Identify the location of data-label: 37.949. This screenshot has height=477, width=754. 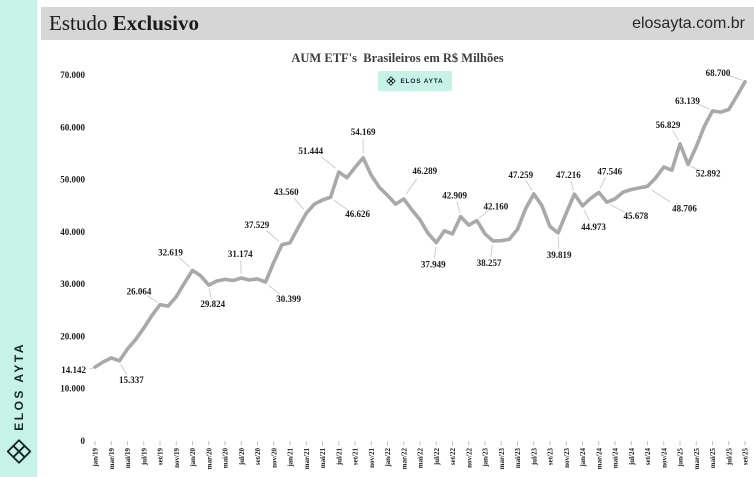
(433, 265).